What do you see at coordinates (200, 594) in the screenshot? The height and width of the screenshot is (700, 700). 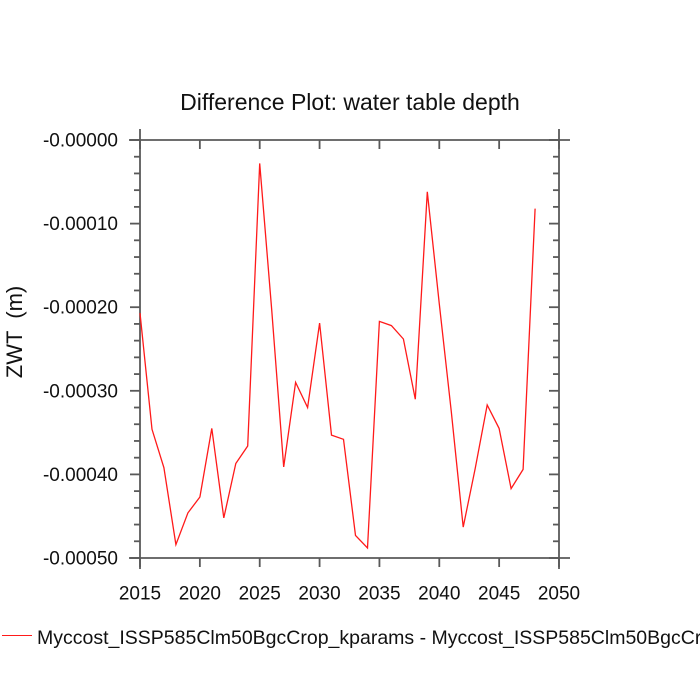 I see `x-tick-label: 2020` at bounding box center [200, 594].